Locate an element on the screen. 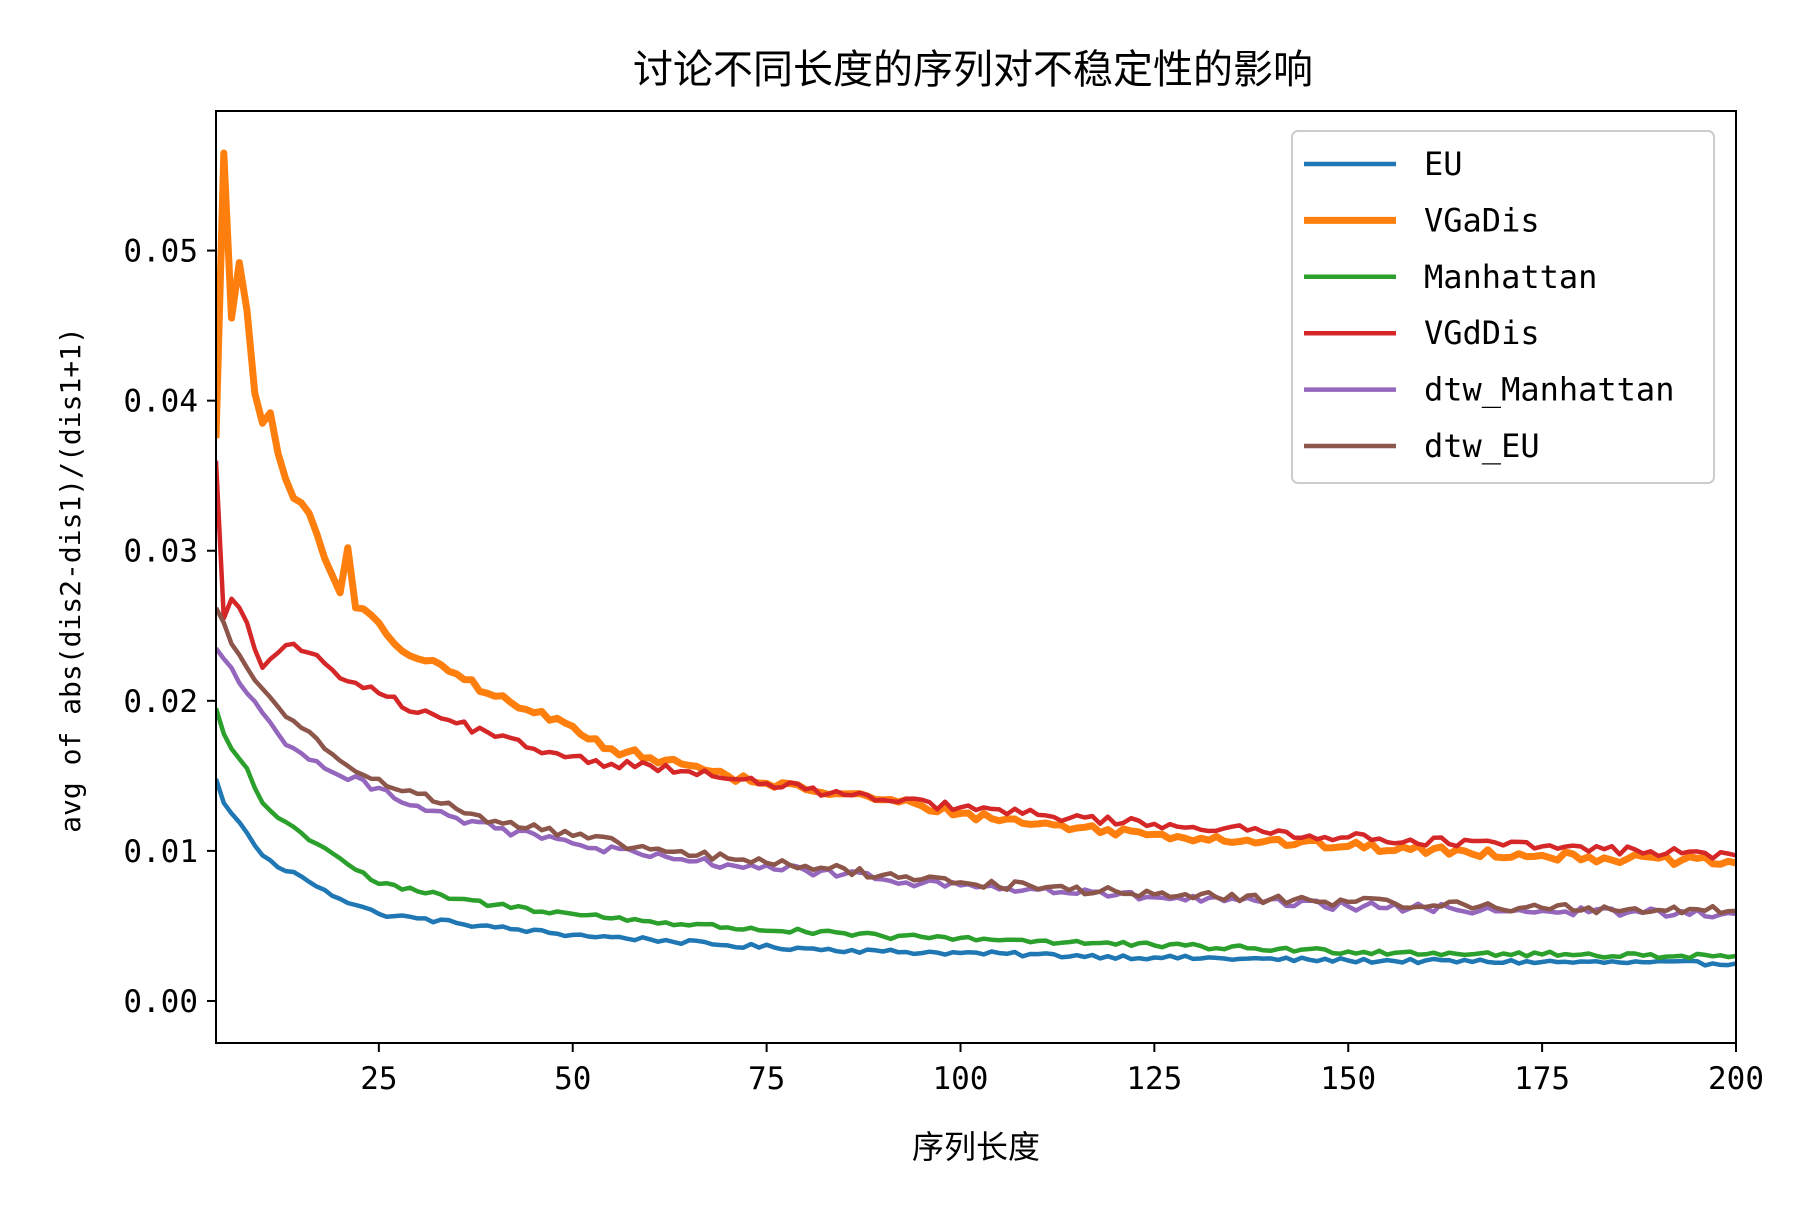 This screenshot has width=1800, height=1205. y-axis-label: avg of abs(dis2-dis1)/(dis1+1) is located at coordinates (70, 580).